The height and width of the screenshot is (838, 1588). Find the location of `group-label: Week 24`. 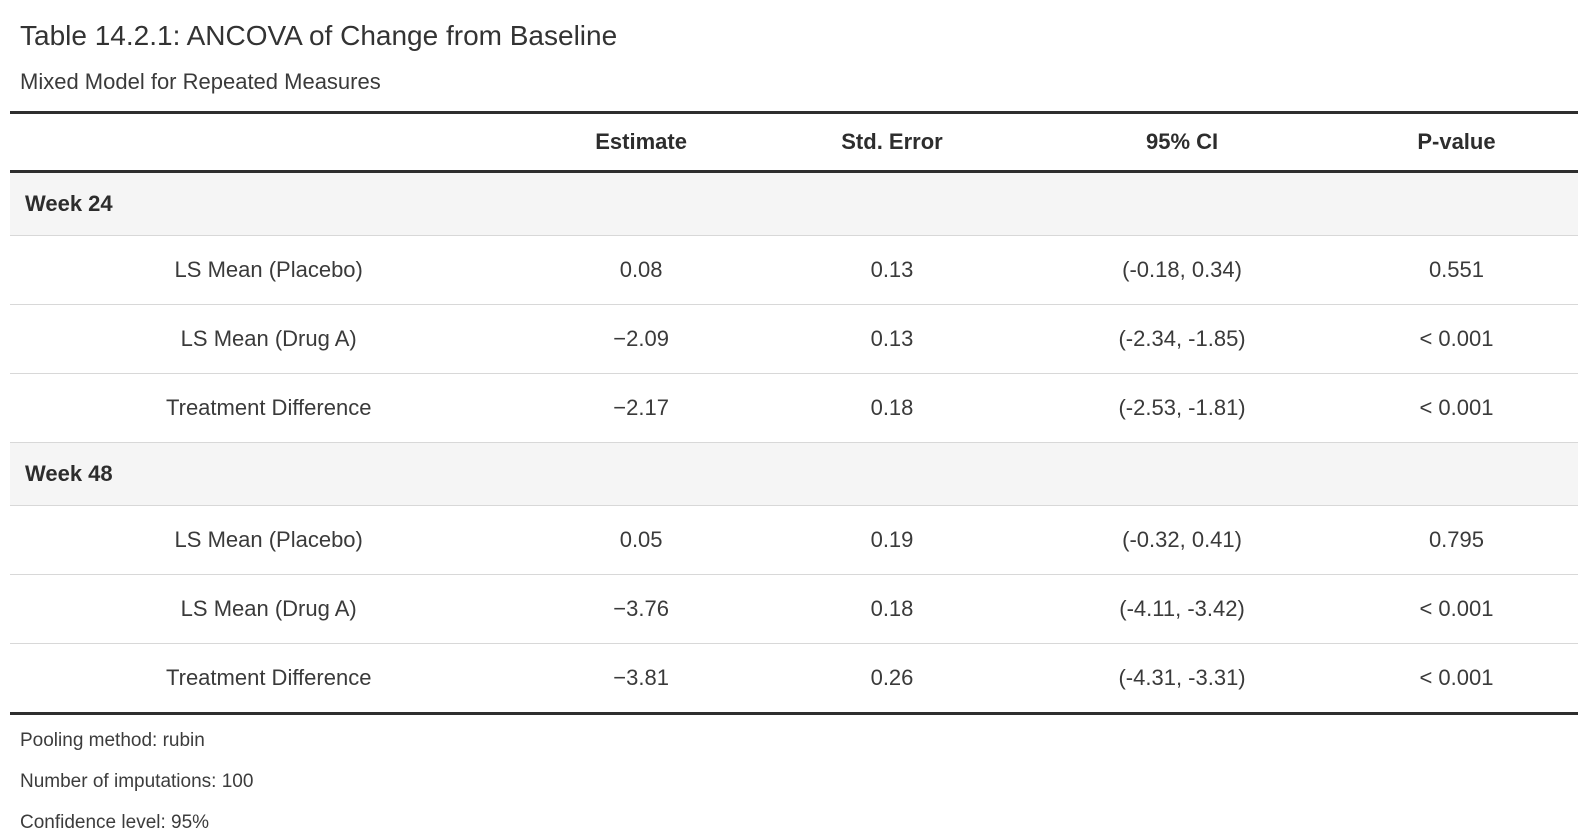

group-label: Week 24 is located at coordinates (794, 203).